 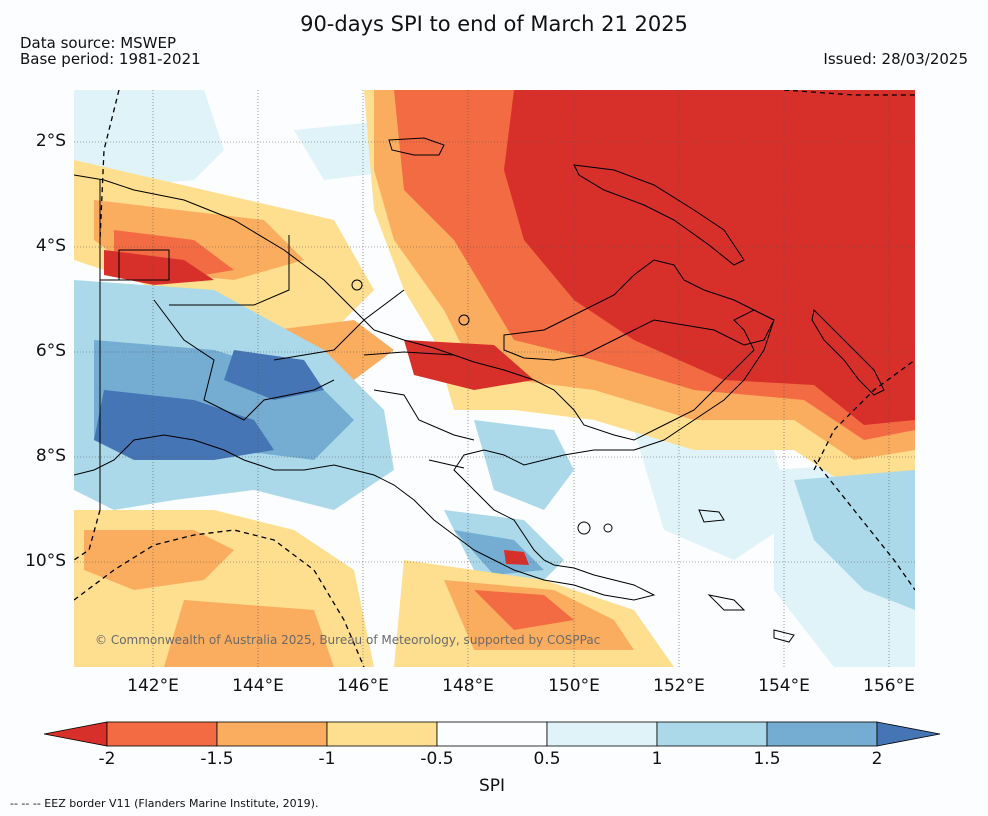 What do you see at coordinates (492, 786) in the screenshot?
I see `colorbar-title: SPI` at bounding box center [492, 786].